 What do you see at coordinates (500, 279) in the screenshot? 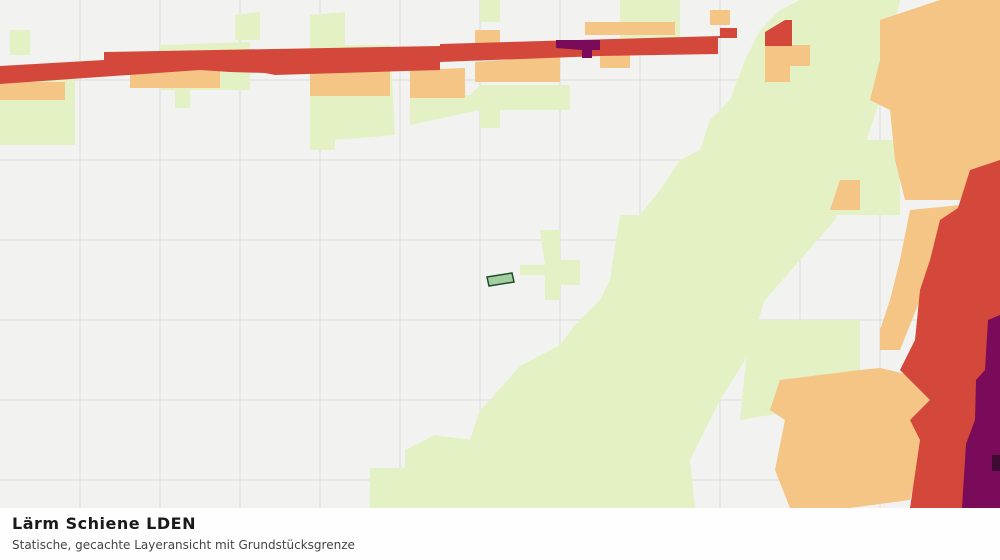
I see `parcel-boundary` at bounding box center [500, 279].